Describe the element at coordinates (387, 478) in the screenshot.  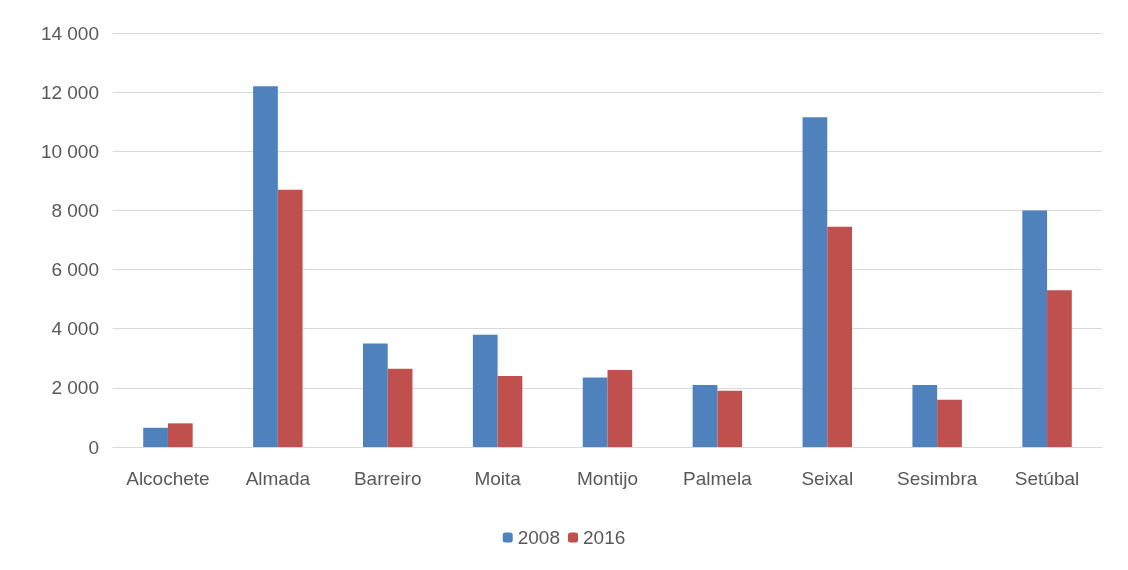
I see `x-tick-label: Barreiro` at that location.